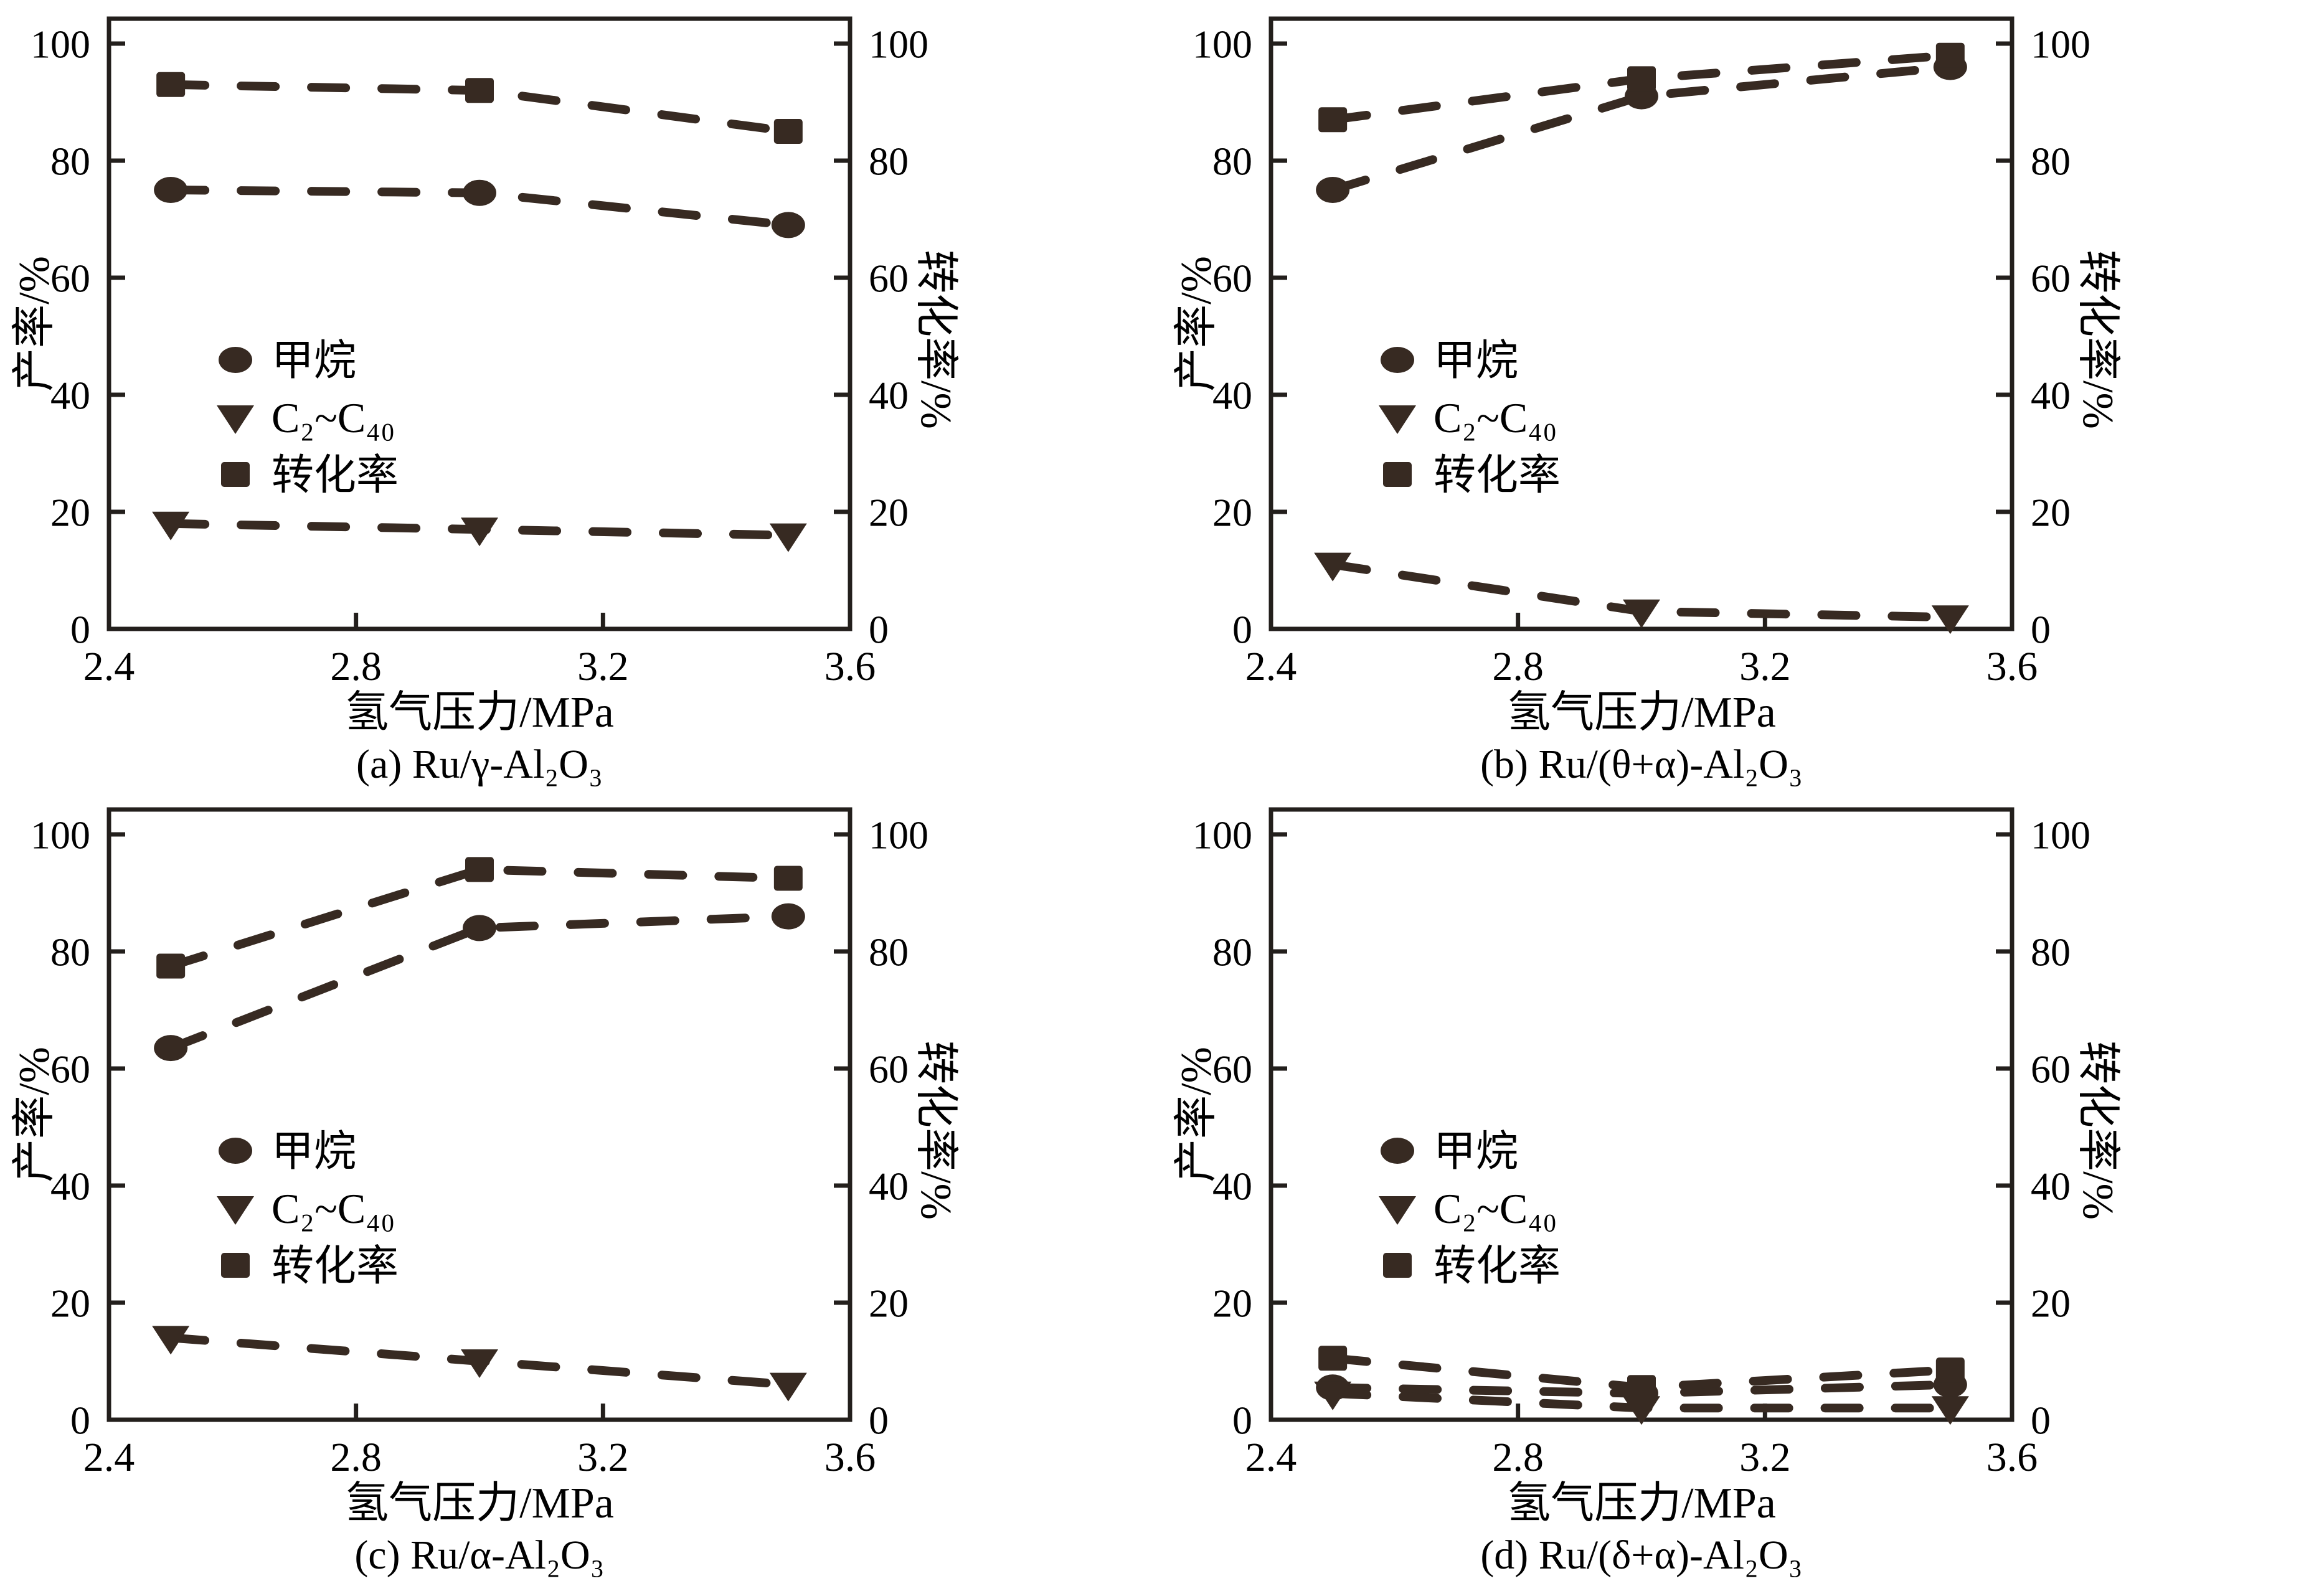  What do you see at coordinates (1642, 1555) in the screenshot?
I see `panel-caption-d: (d) Ru/(δ+α)-Al₂O₃` at bounding box center [1642, 1555].